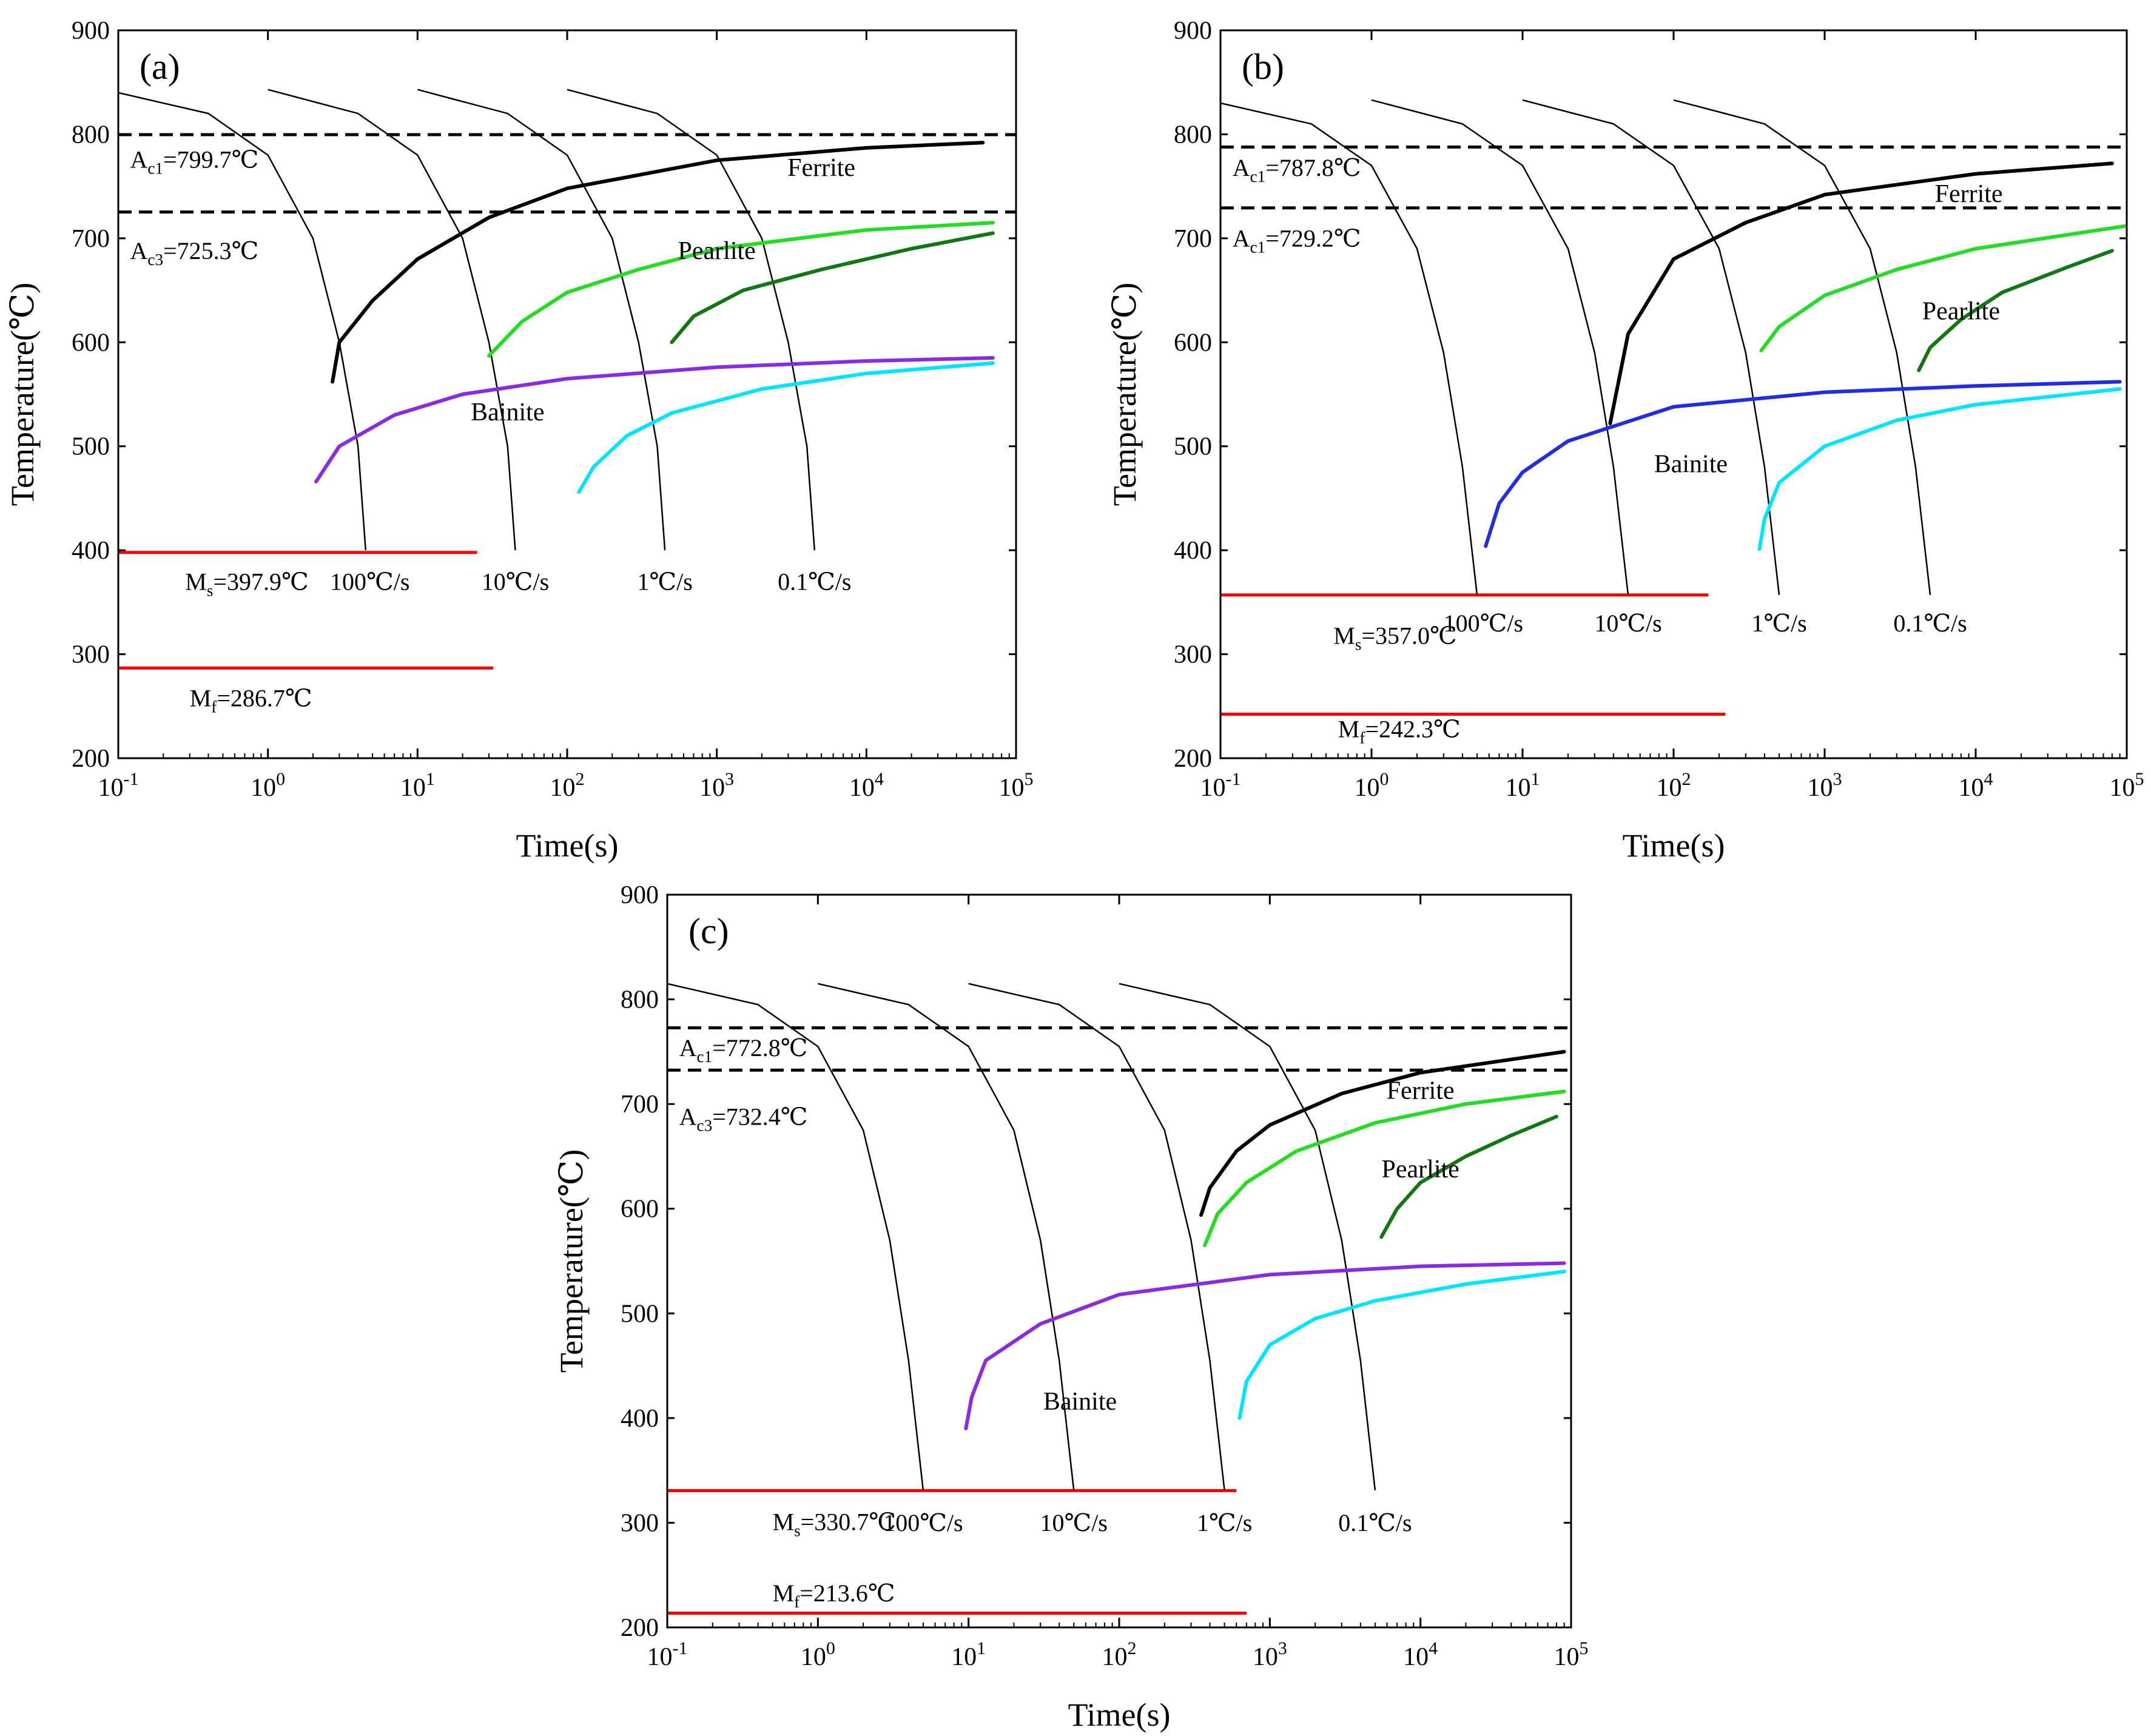 Image resolution: width=2151 pixels, height=1736 pixels. Describe the element at coordinates (160, 67) in the screenshot. I see `panel-a-label: (a)` at that location.